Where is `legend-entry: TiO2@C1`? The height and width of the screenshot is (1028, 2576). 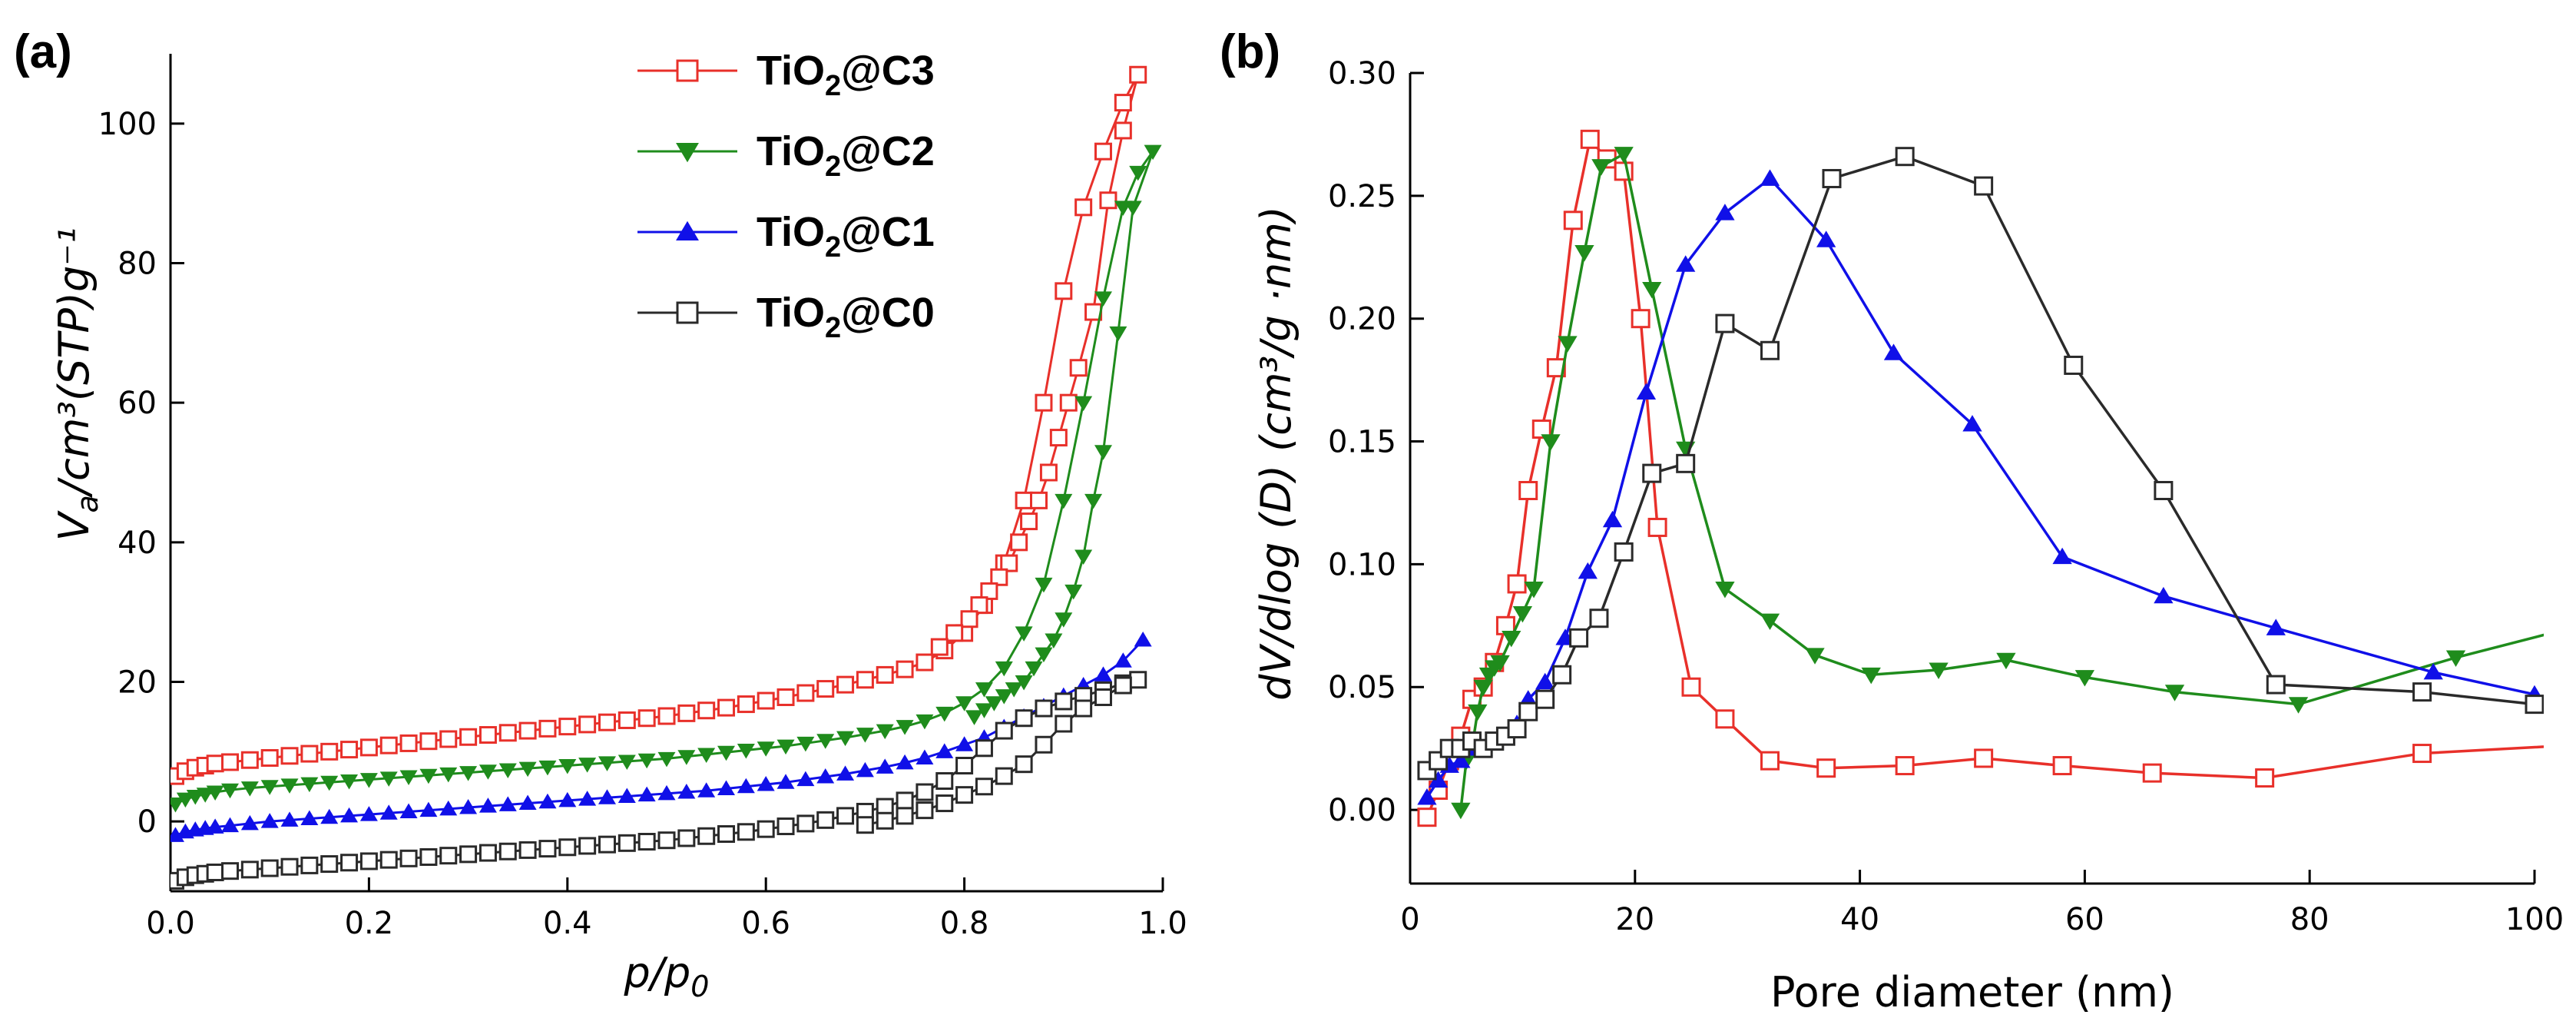 legend-entry: TiO2@C1 is located at coordinates (786, 236).